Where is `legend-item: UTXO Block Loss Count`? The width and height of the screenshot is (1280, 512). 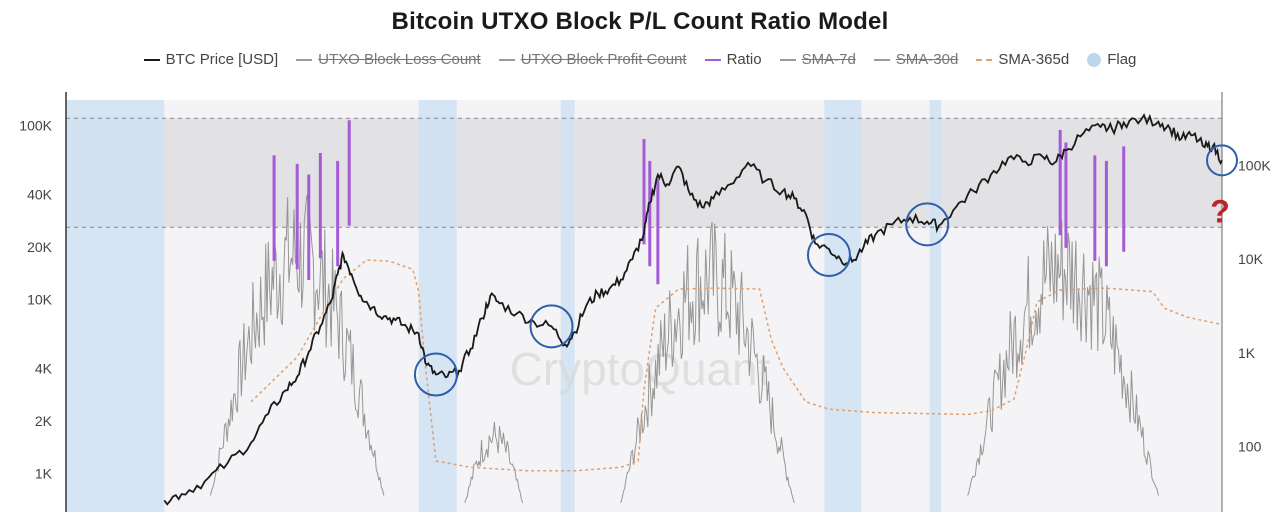
legend-item: UTXO Block Loss Count is located at coordinates (388, 59).